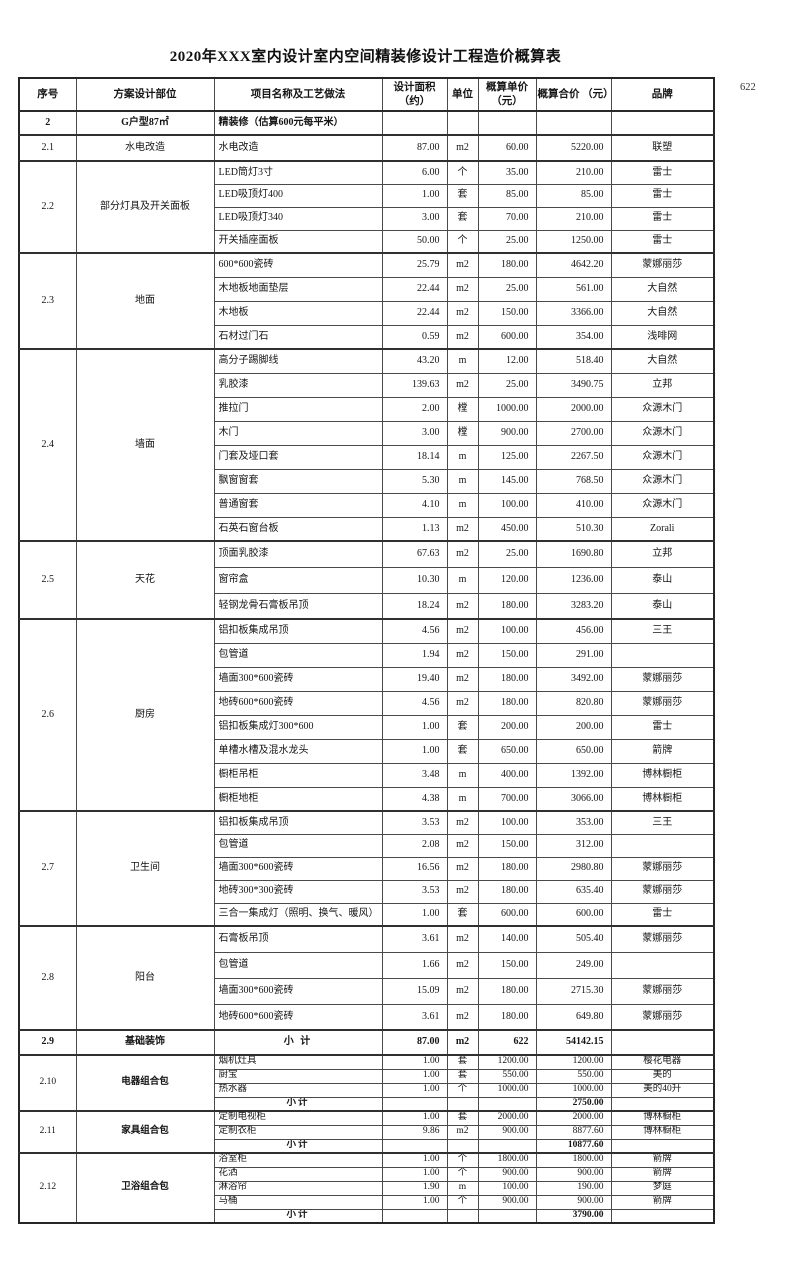 The height and width of the screenshot is (1269, 800). I want to click on table-row: 单槽水槽及混水龙头 1.00 套 650.00 650.00 箭牌, so click(367, 751).